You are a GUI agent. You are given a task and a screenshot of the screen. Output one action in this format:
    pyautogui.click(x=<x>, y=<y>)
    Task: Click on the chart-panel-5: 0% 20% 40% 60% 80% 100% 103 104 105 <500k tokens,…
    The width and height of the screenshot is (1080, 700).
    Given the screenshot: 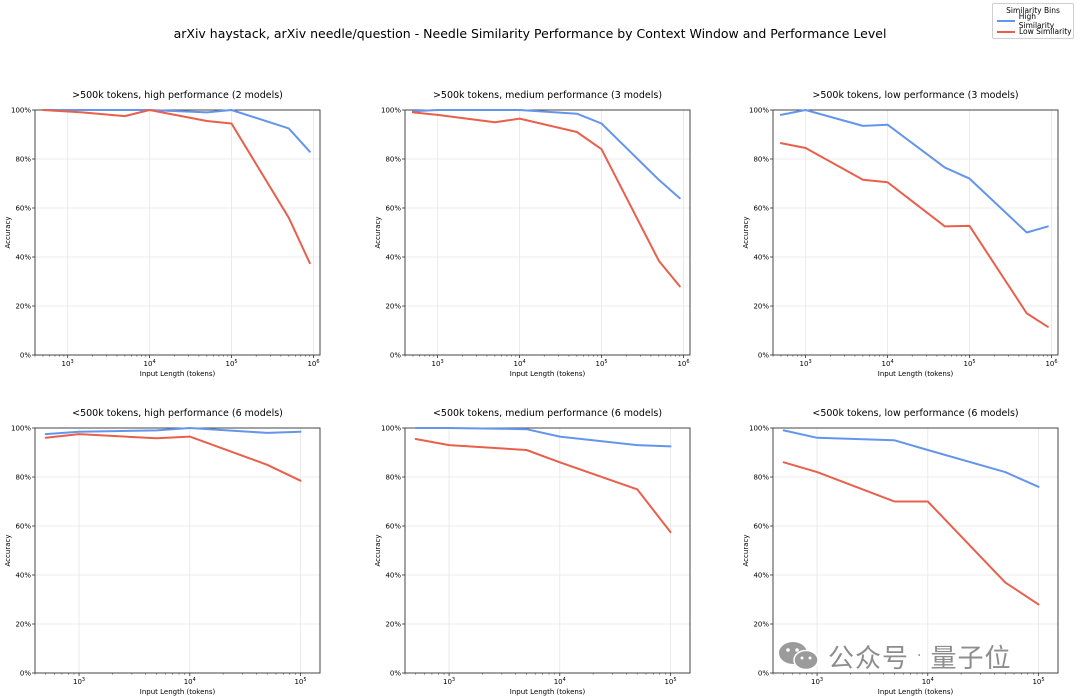 What is the action you would take?
    pyautogui.click(x=532, y=552)
    